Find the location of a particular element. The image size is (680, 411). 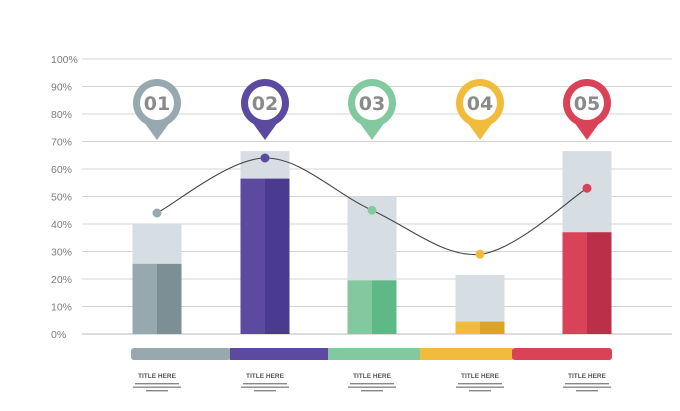

pin-label: 05 is located at coordinates (587, 104).